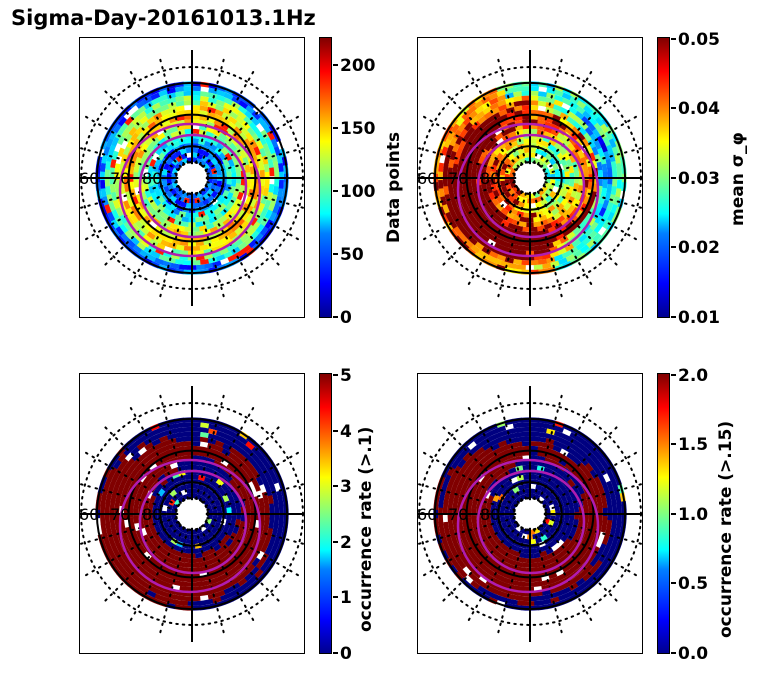 The height and width of the screenshot is (674, 759). I want to click on lat-label-80: 80, so click(490, 178).